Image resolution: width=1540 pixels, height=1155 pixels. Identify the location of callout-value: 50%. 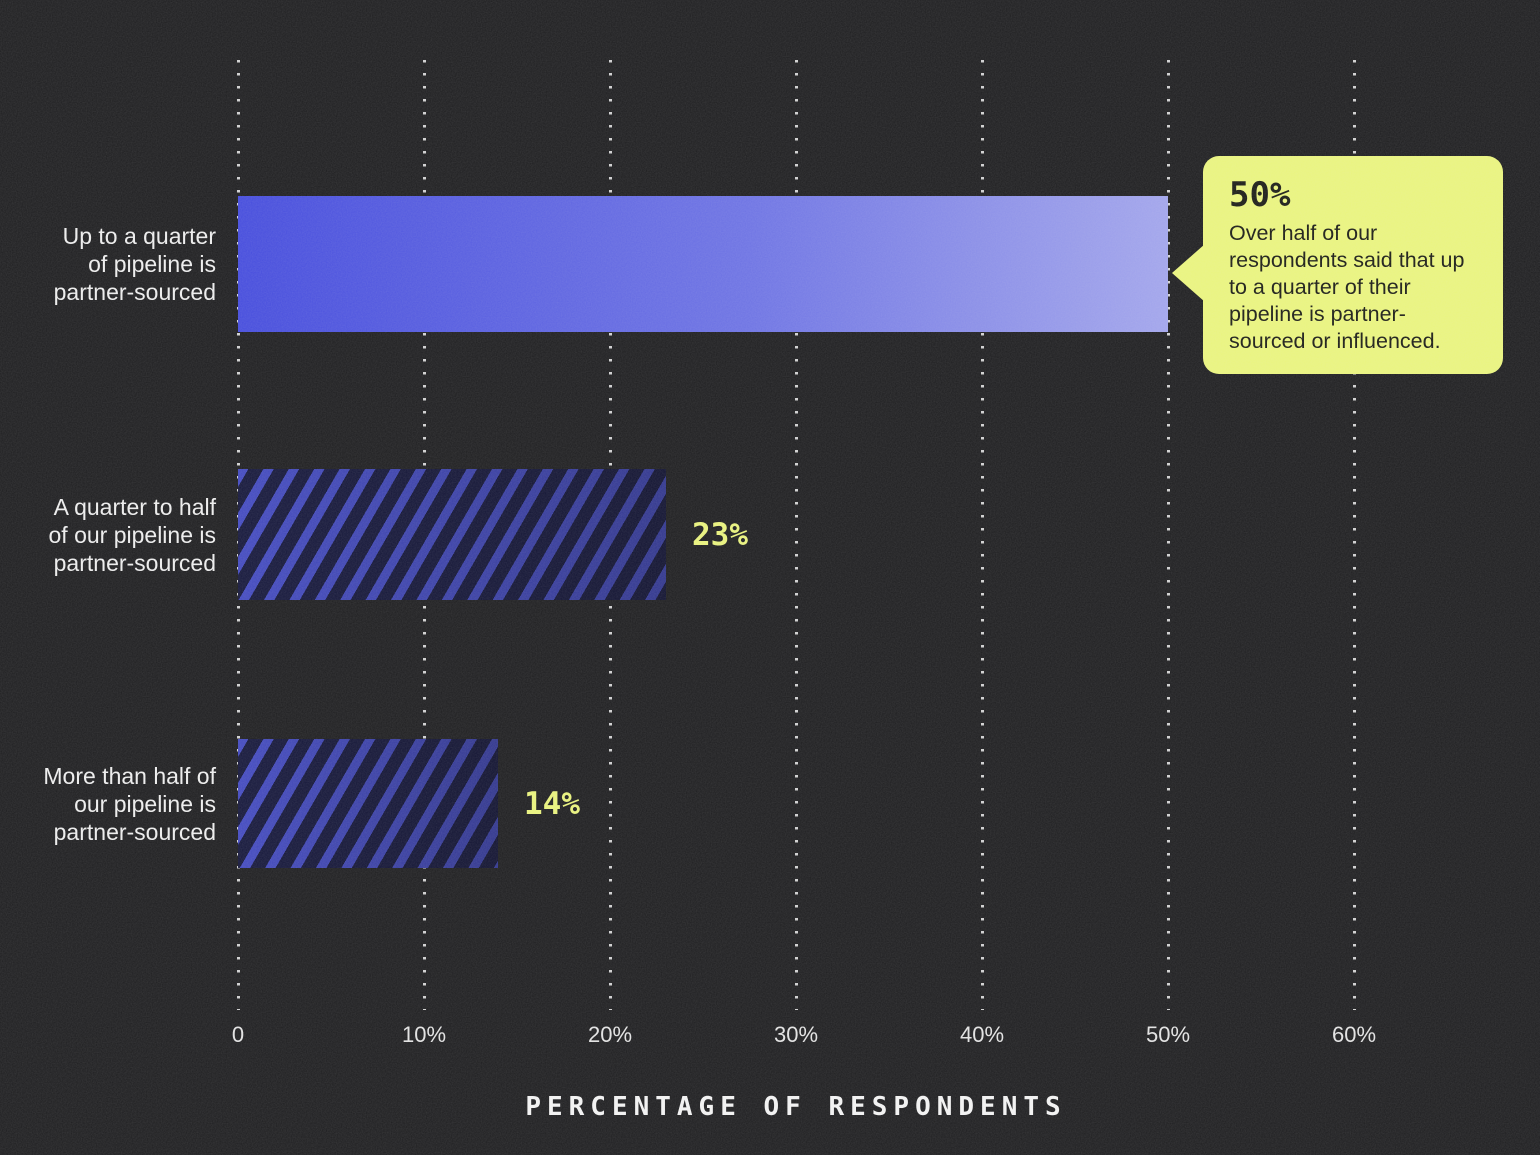
(1260, 195).